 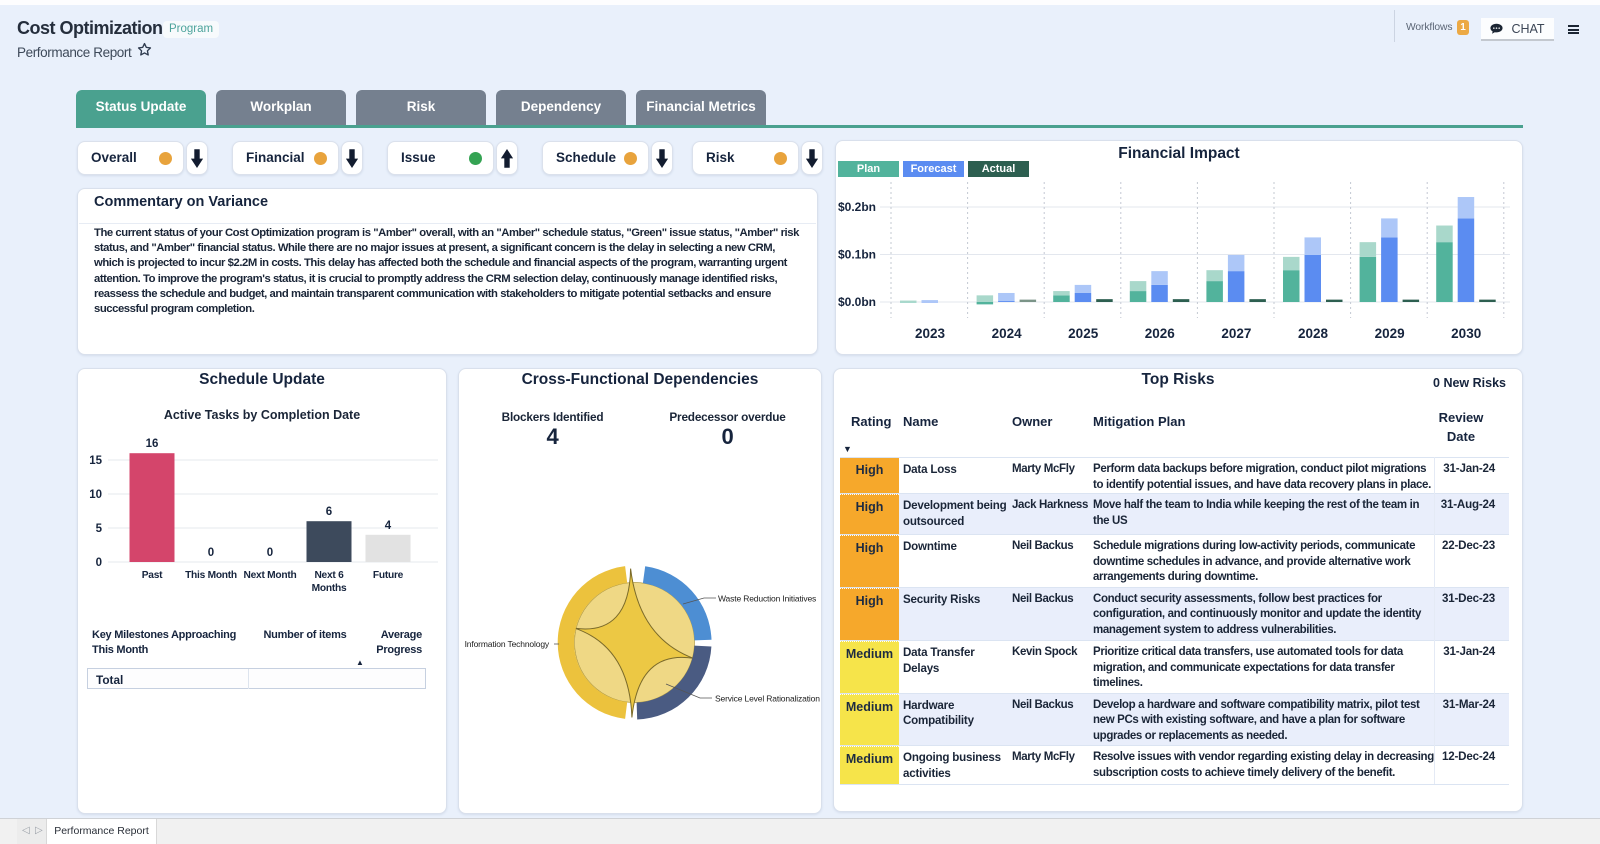 What do you see at coordinates (270, 575) in the screenshot?
I see `svg-text: Next Month` at bounding box center [270, 575].